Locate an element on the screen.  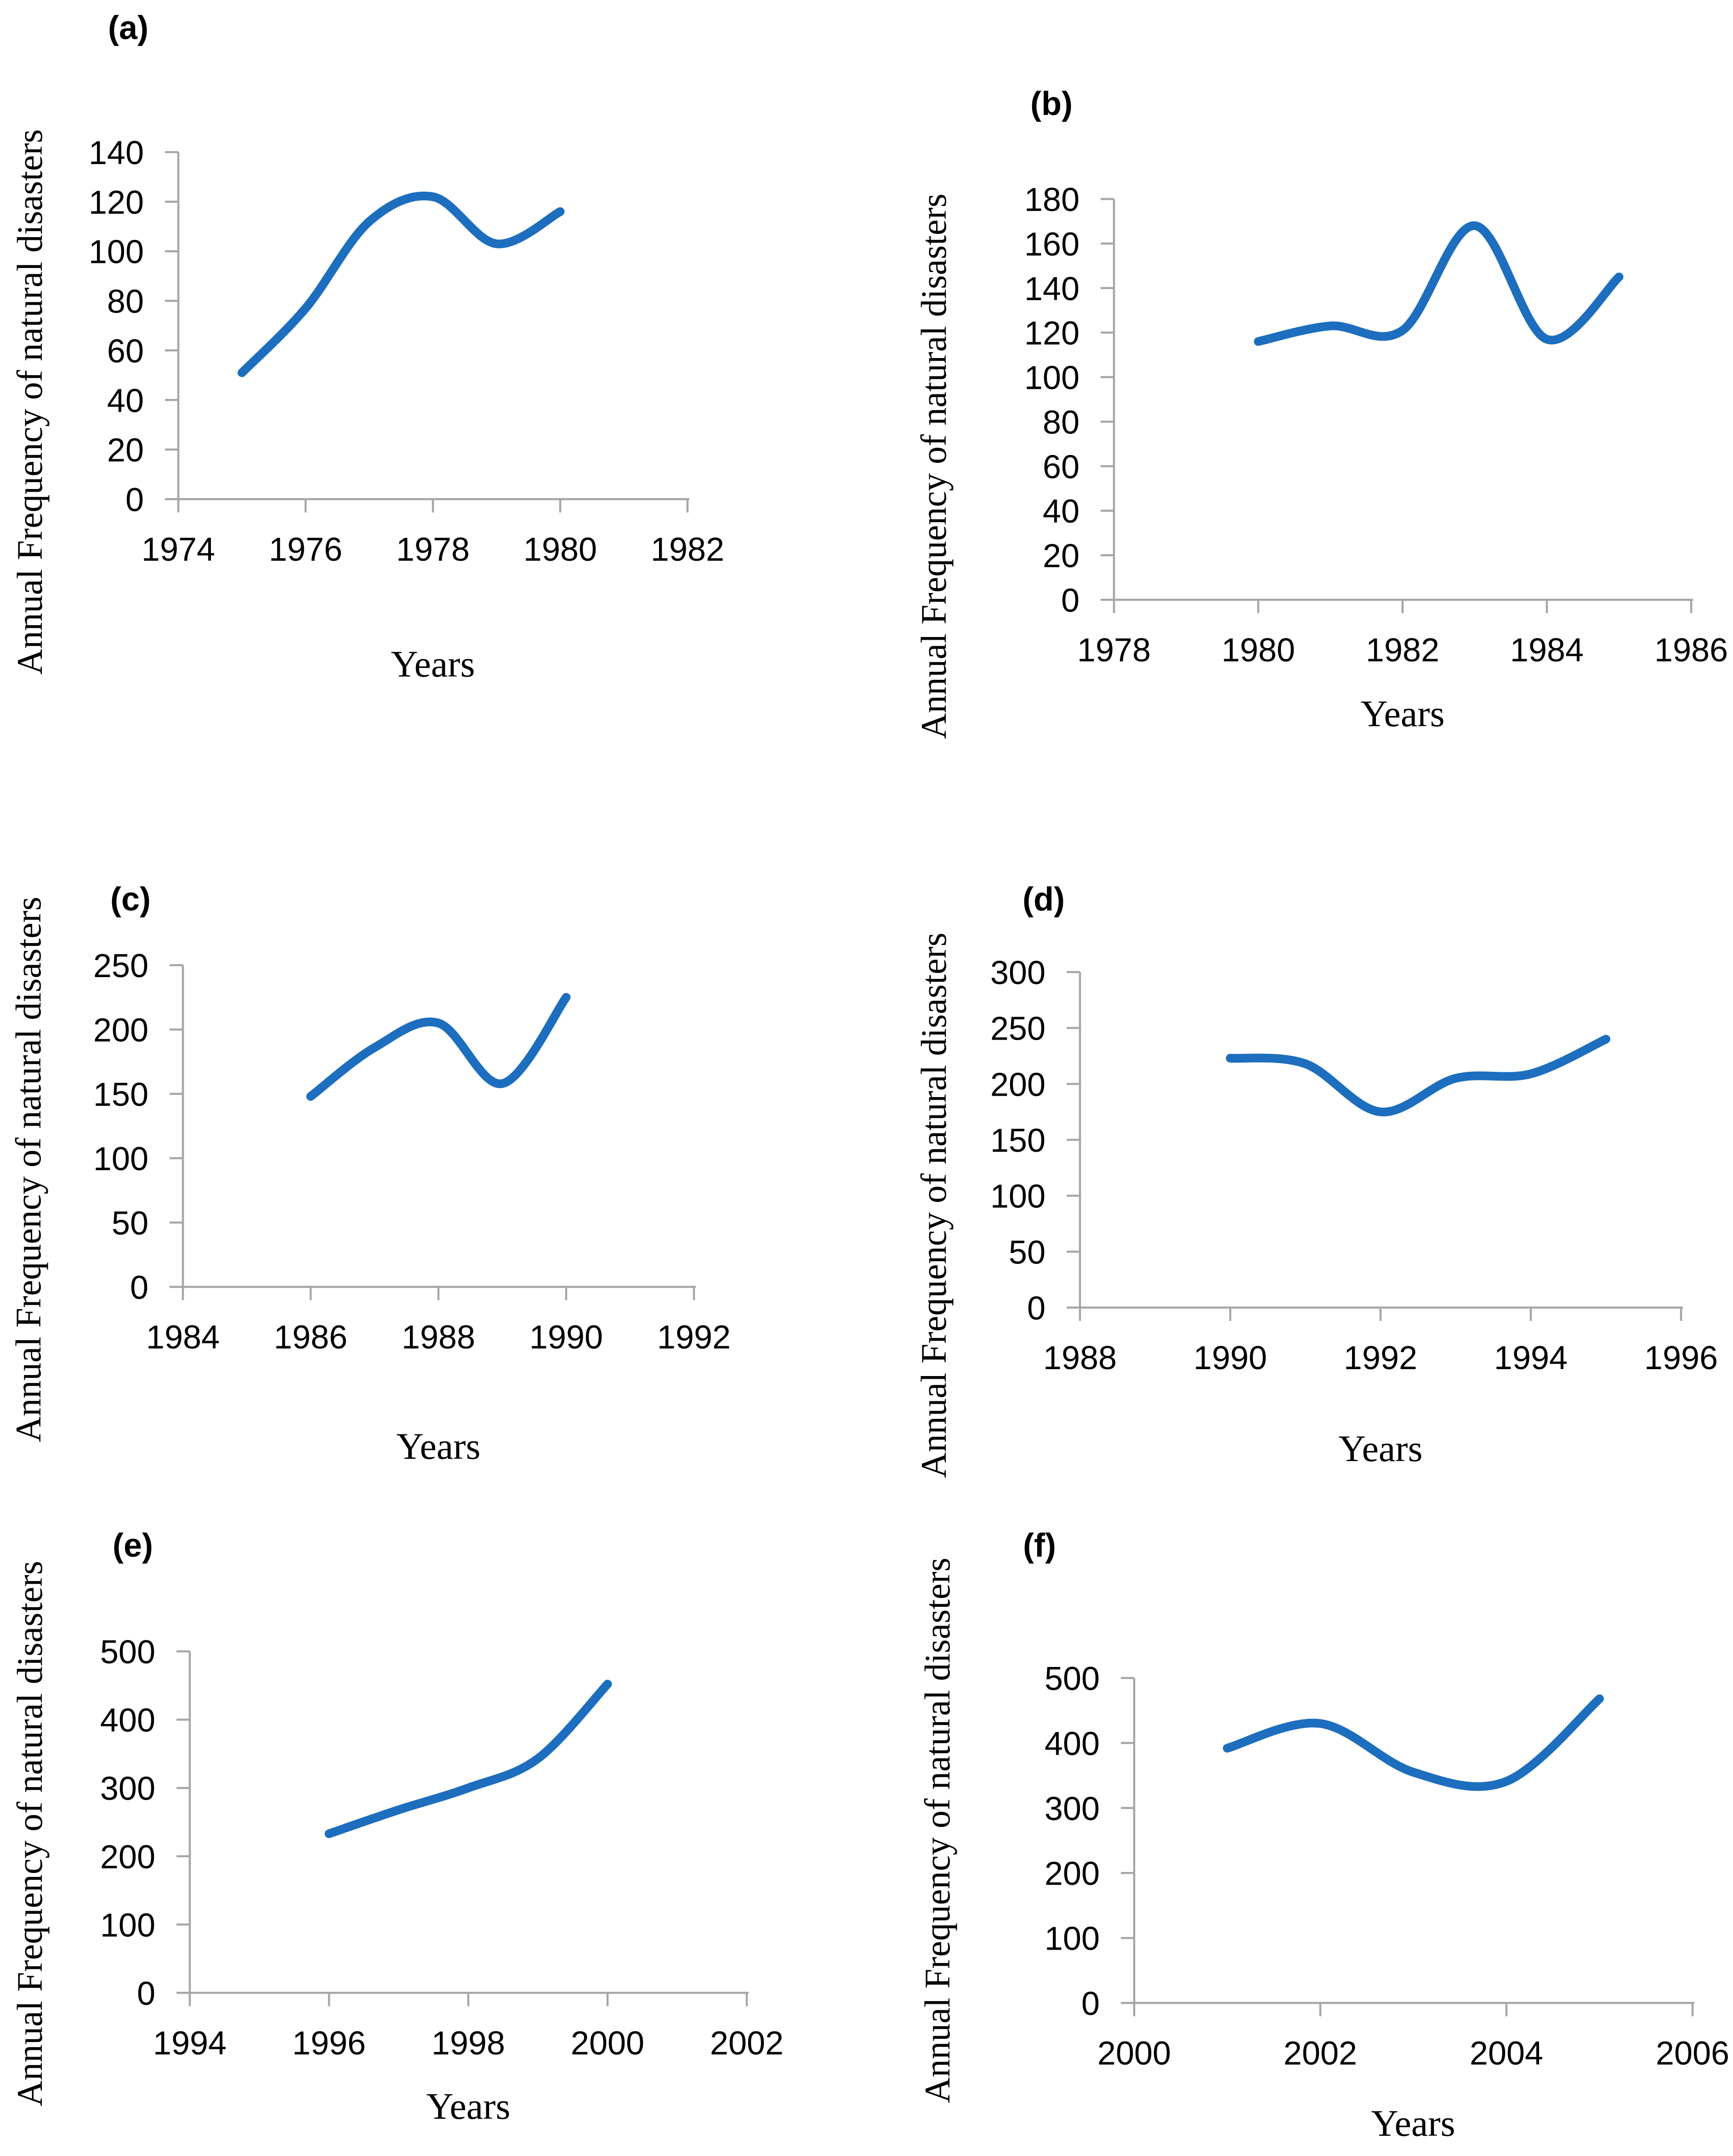
chart-f: 0 100 200 300 400 500 2000 2002 2004 2006 is located at coordinates (1387, 1866).